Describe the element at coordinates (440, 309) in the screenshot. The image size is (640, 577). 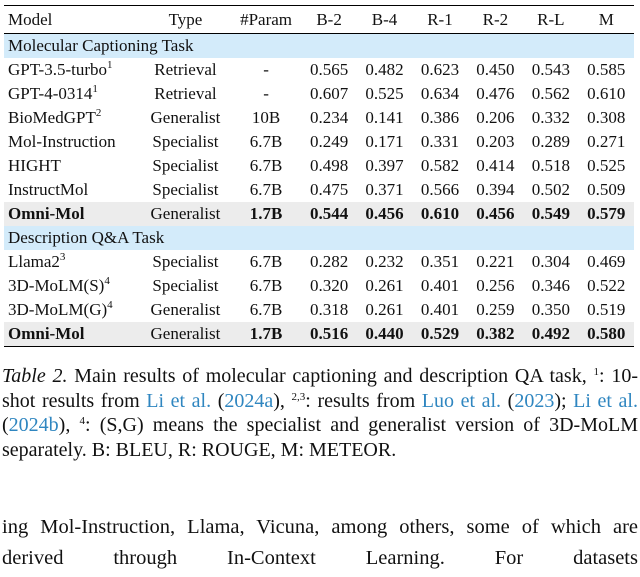
I see `score-cell: 0.401` at that location.